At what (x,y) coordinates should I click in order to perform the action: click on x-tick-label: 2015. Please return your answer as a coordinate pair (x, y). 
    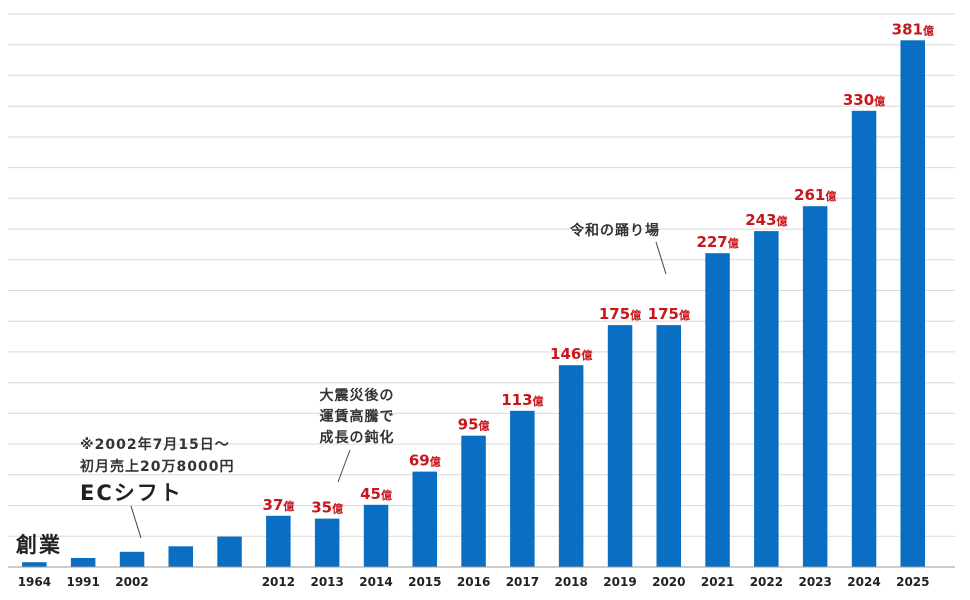
    Looking at the image, I should click on (424, 582).